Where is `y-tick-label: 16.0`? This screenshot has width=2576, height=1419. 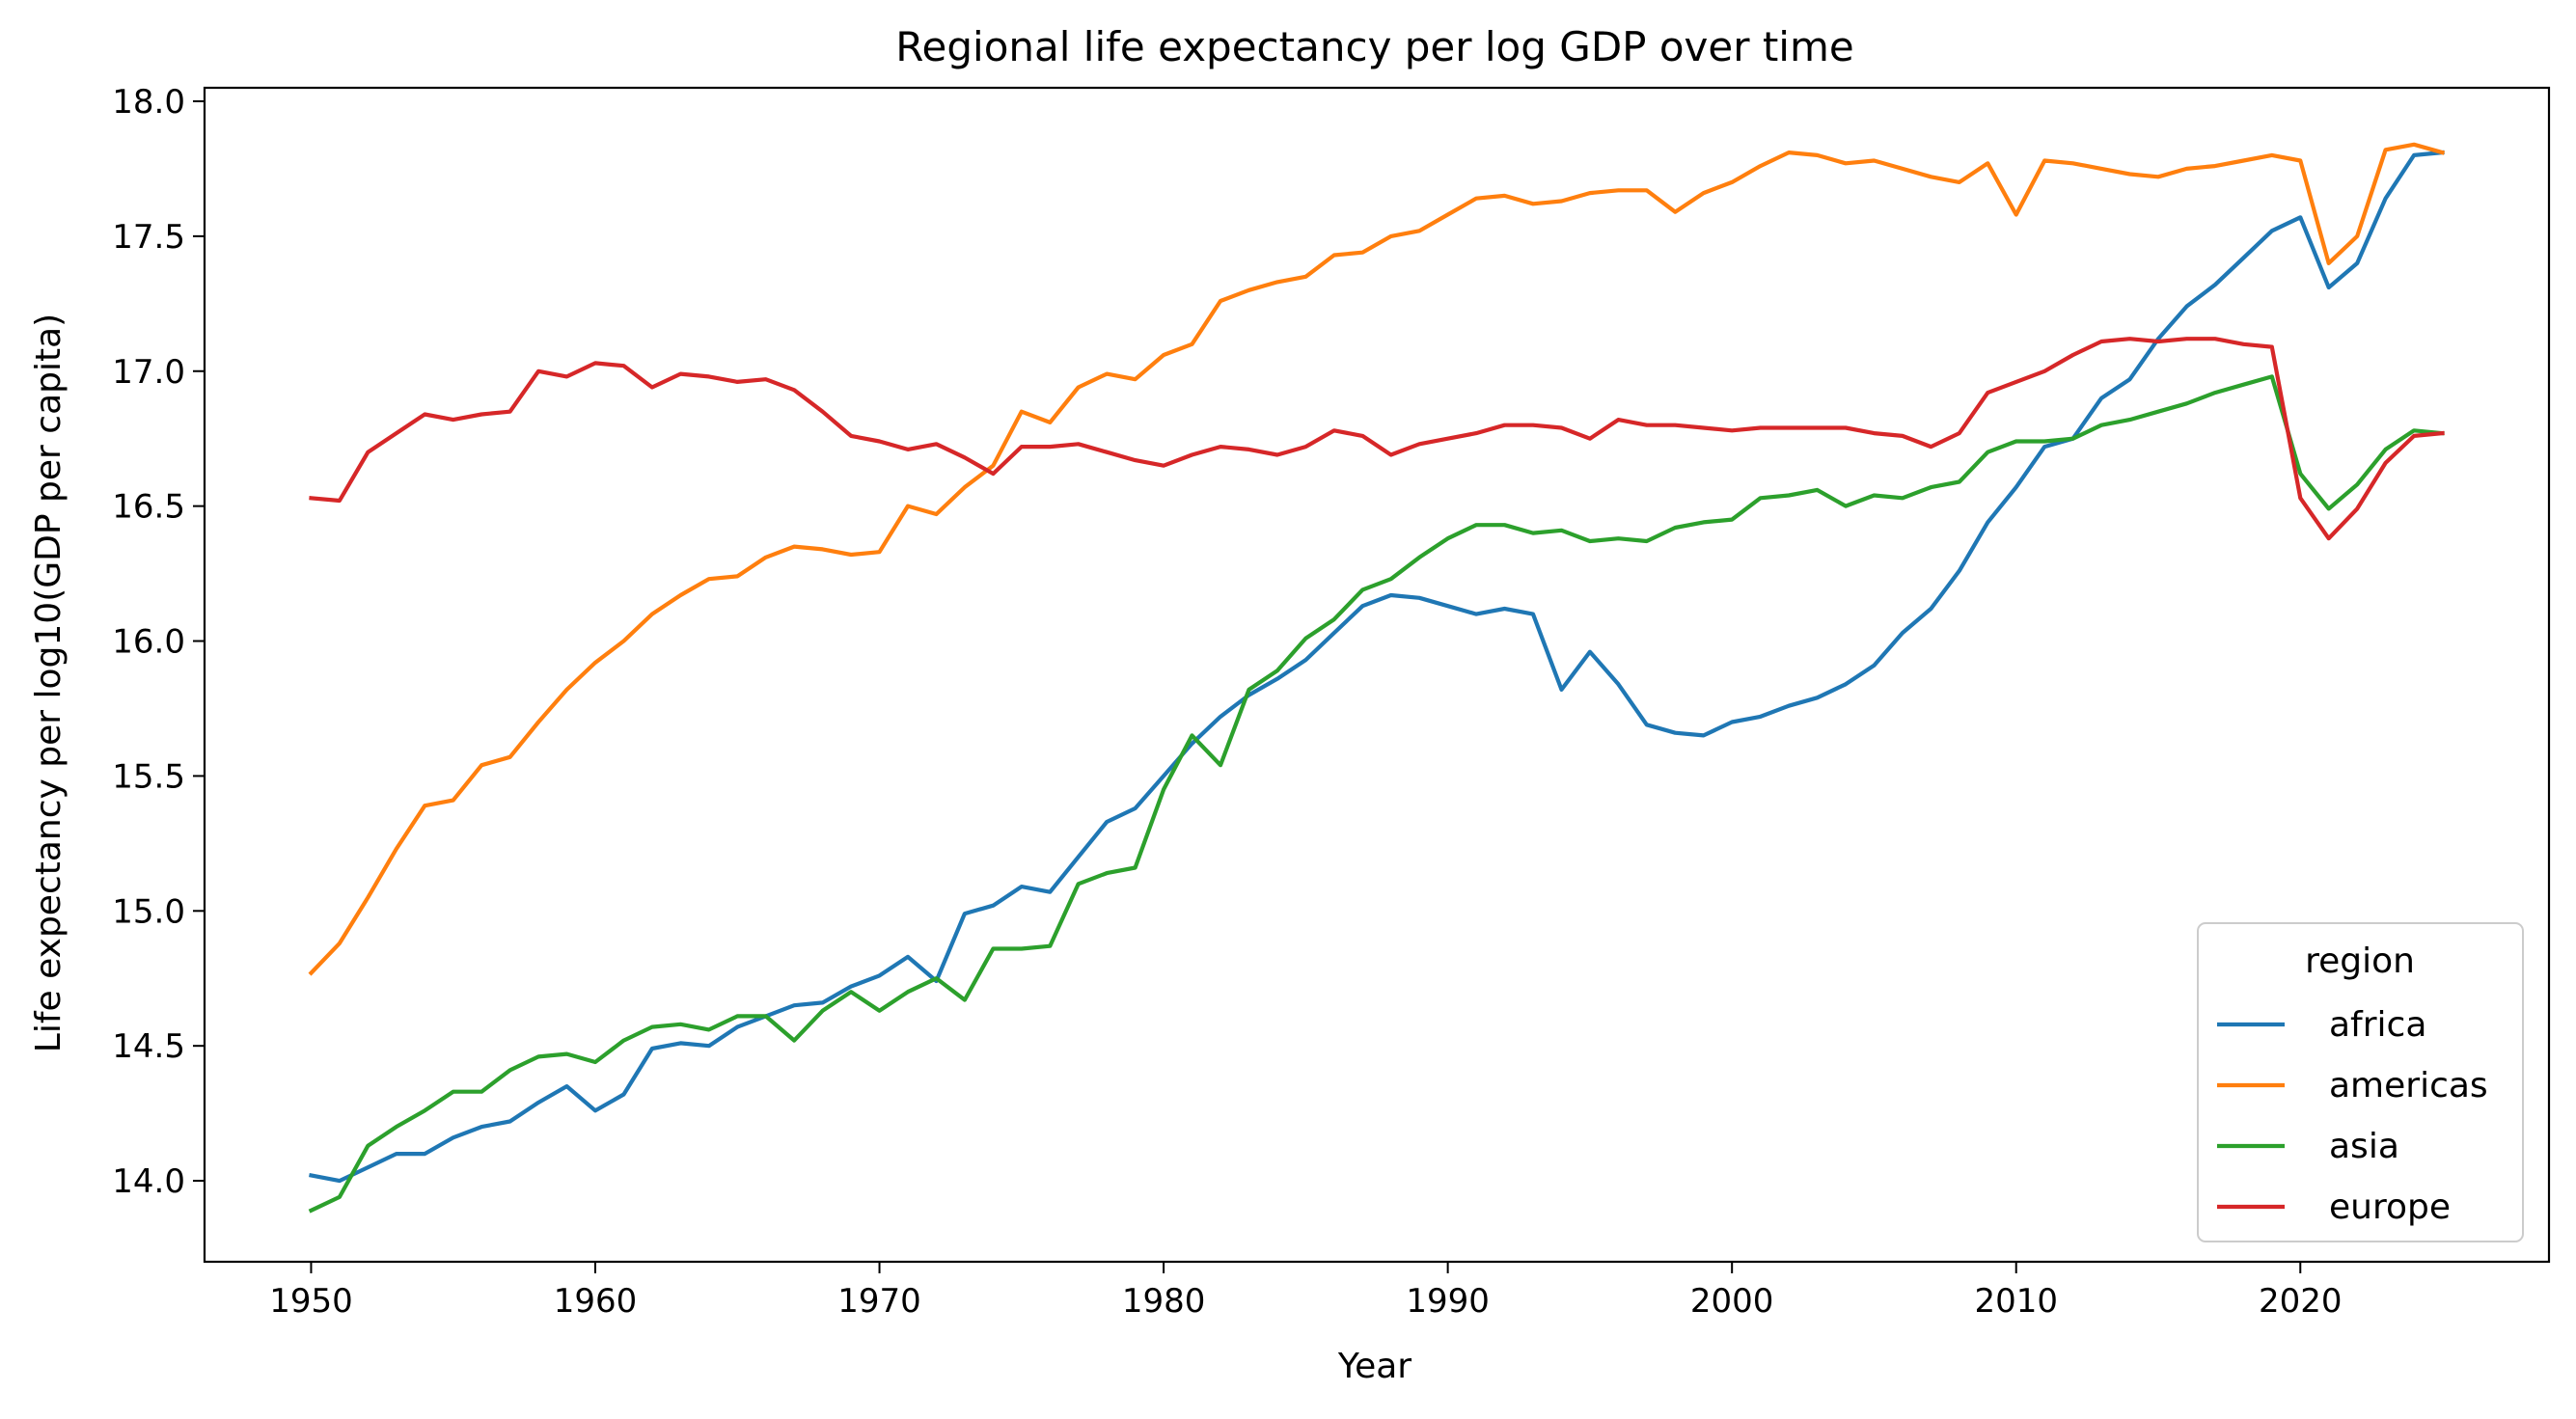 y-tick-label: 16.0 is located at coordinates (148, 643).